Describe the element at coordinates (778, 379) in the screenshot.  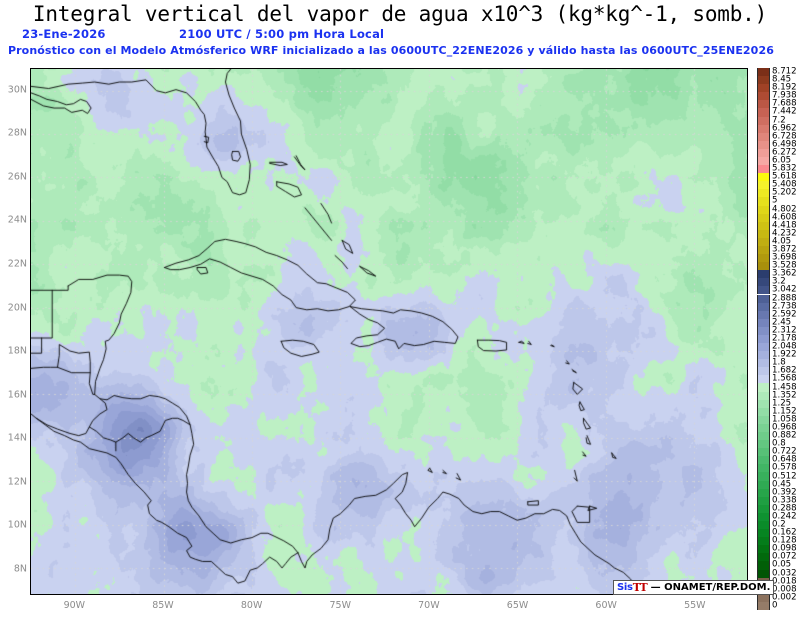
I see `colorbar-row: 1.568` at that location.